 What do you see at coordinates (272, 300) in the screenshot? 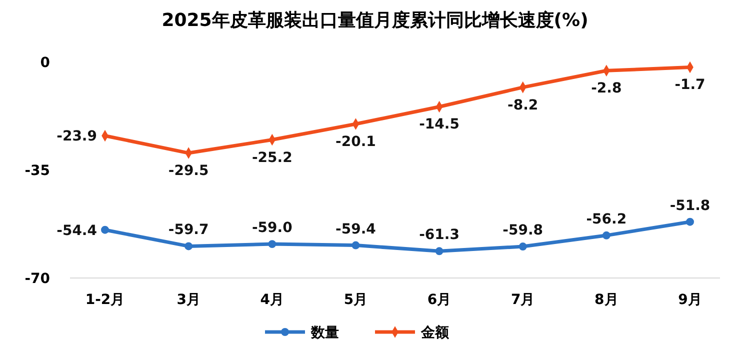
I see `x-tick-label: 4月` at bounding box center [272, 300].